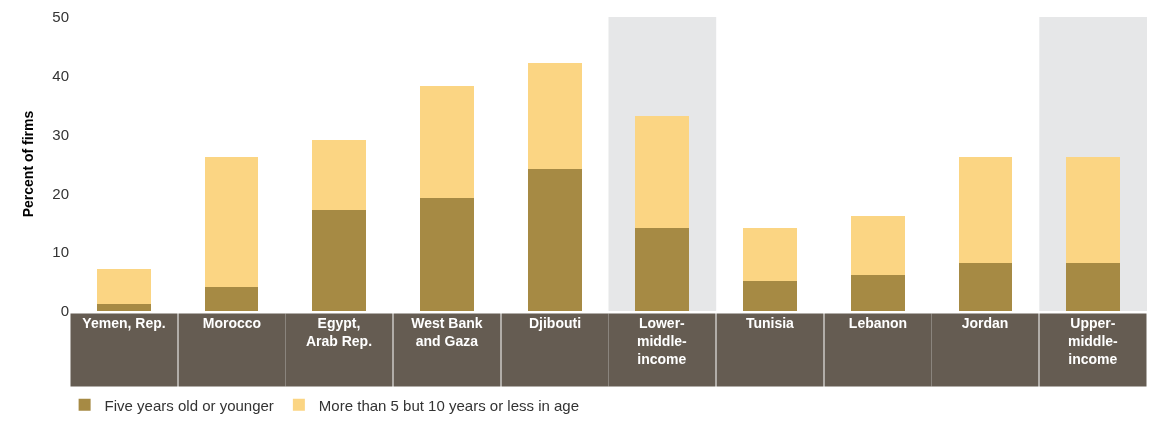 The width and height of the screenshot is (1154, 429). Describe the element at coordinates (985, 323) in the screenshot. I see `x-tick-label: Jordan` at that location.